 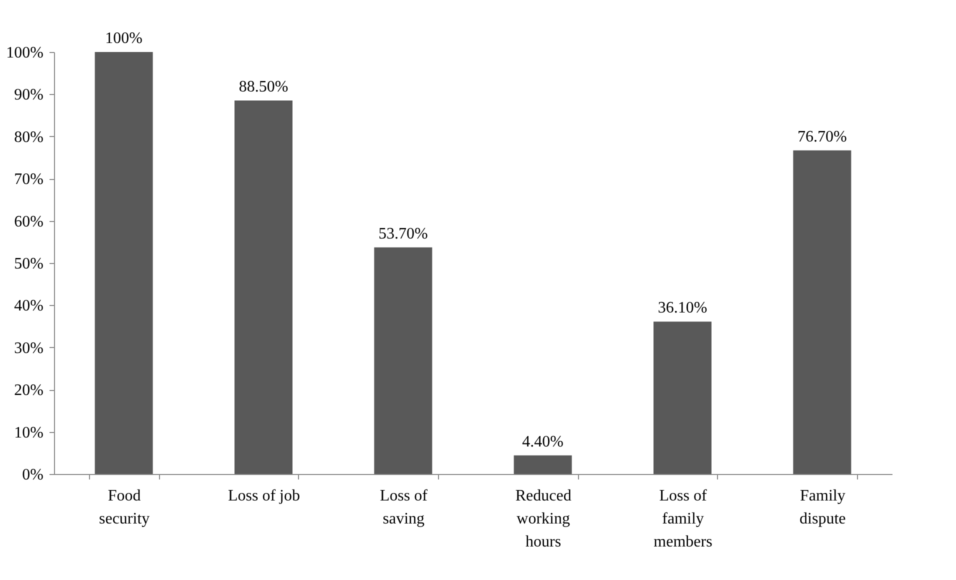 What do you see at coordinates (123, 38) in the screenshot?
I see `data-label: 100%` at bounding box center [123, 38].